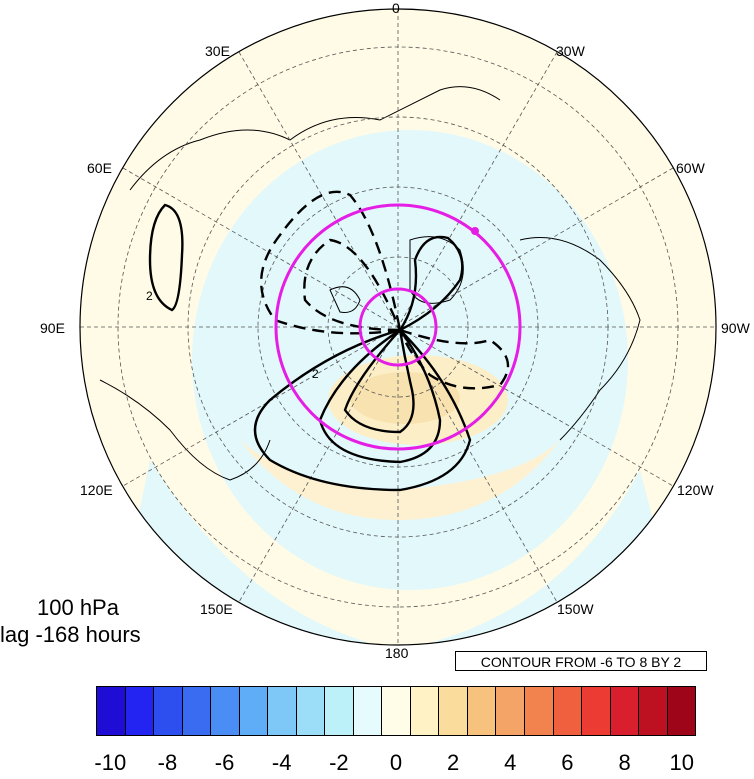 This screenshot has width=754, height=779. I want to click on lon-label-0: 0, so click(396, 8).